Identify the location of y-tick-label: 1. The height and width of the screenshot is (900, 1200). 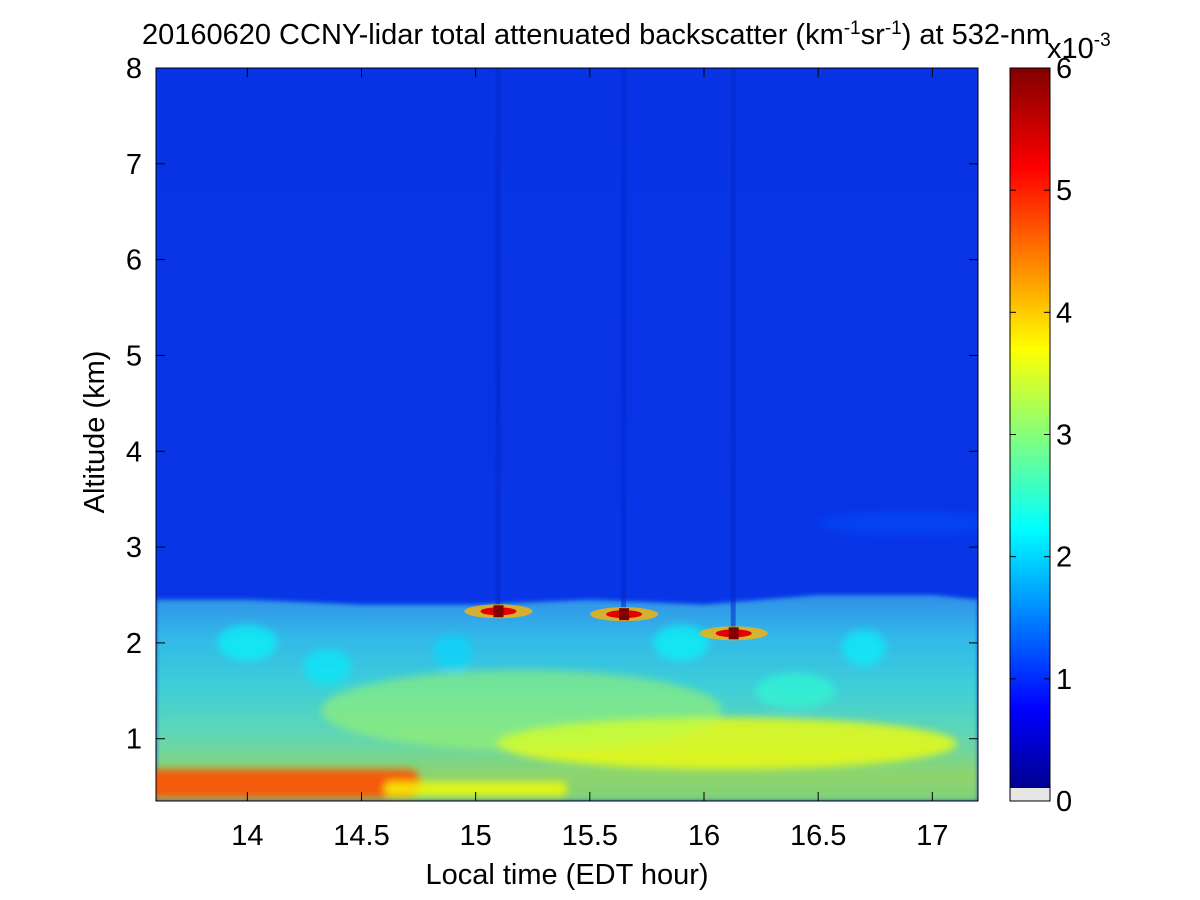
(134, 740).